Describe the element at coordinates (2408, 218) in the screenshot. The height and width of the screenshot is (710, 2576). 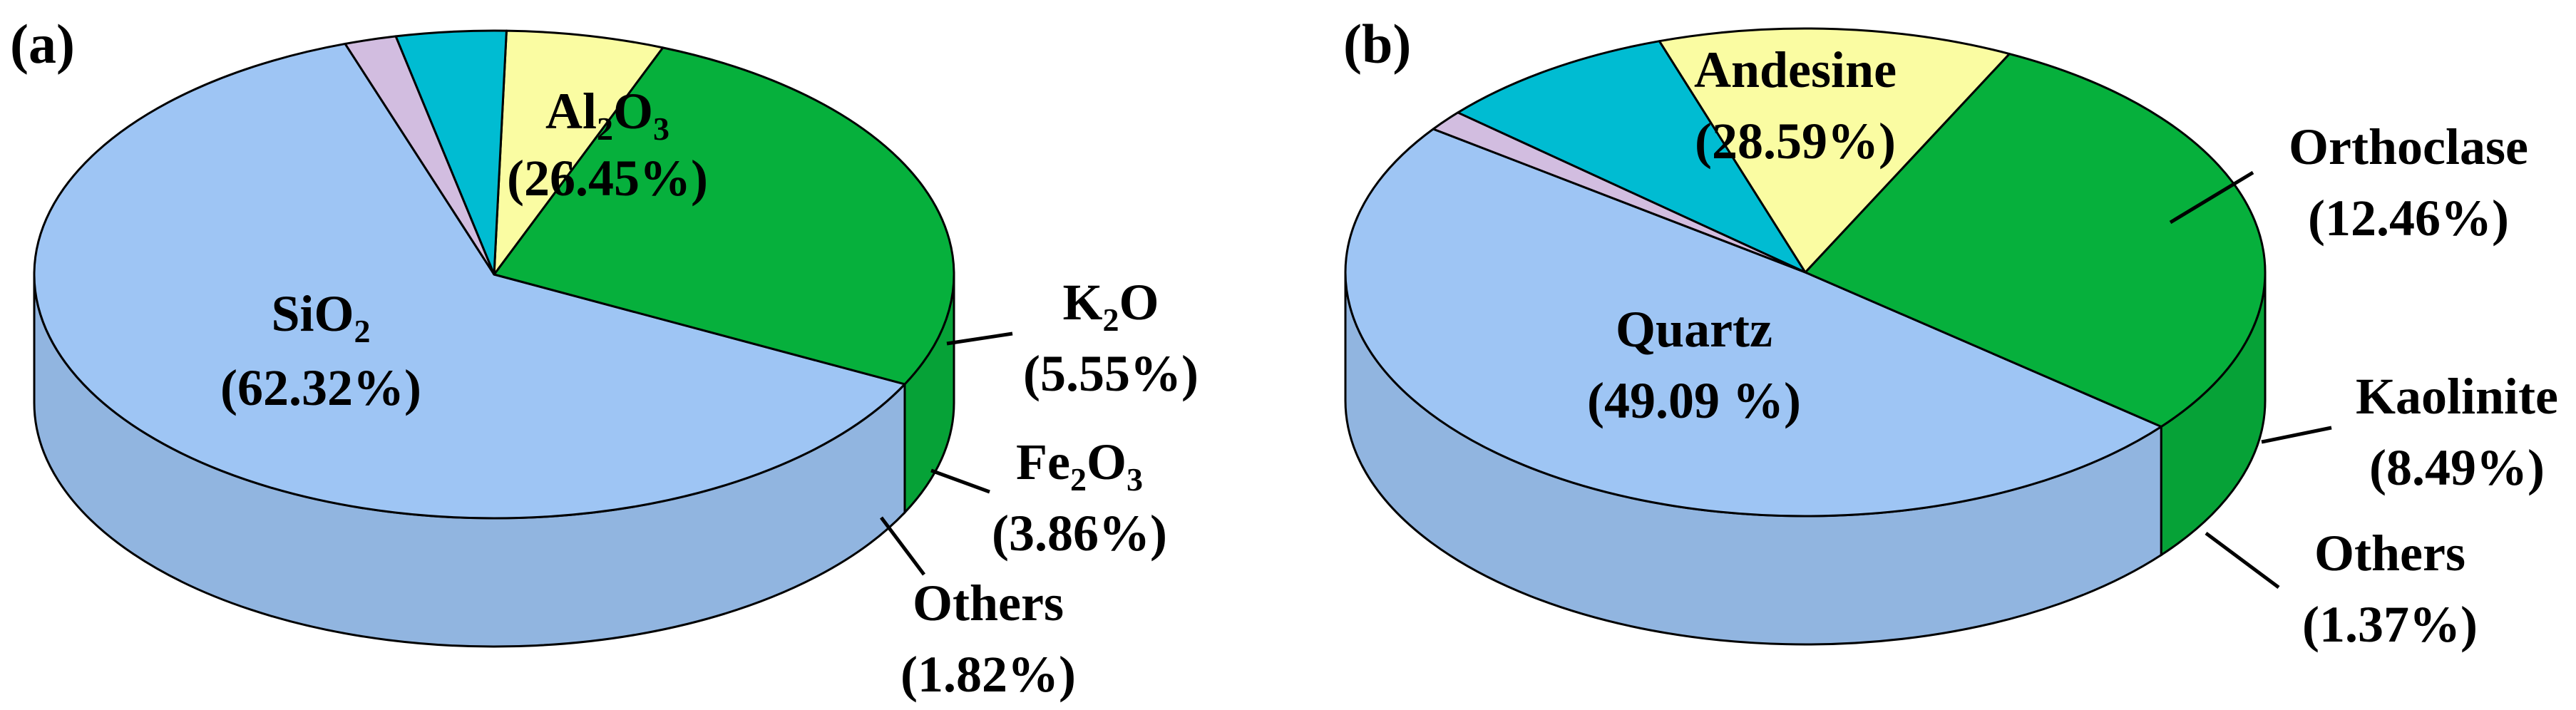
I see `label-orthoclase-percent: (12.46%)` at that location.